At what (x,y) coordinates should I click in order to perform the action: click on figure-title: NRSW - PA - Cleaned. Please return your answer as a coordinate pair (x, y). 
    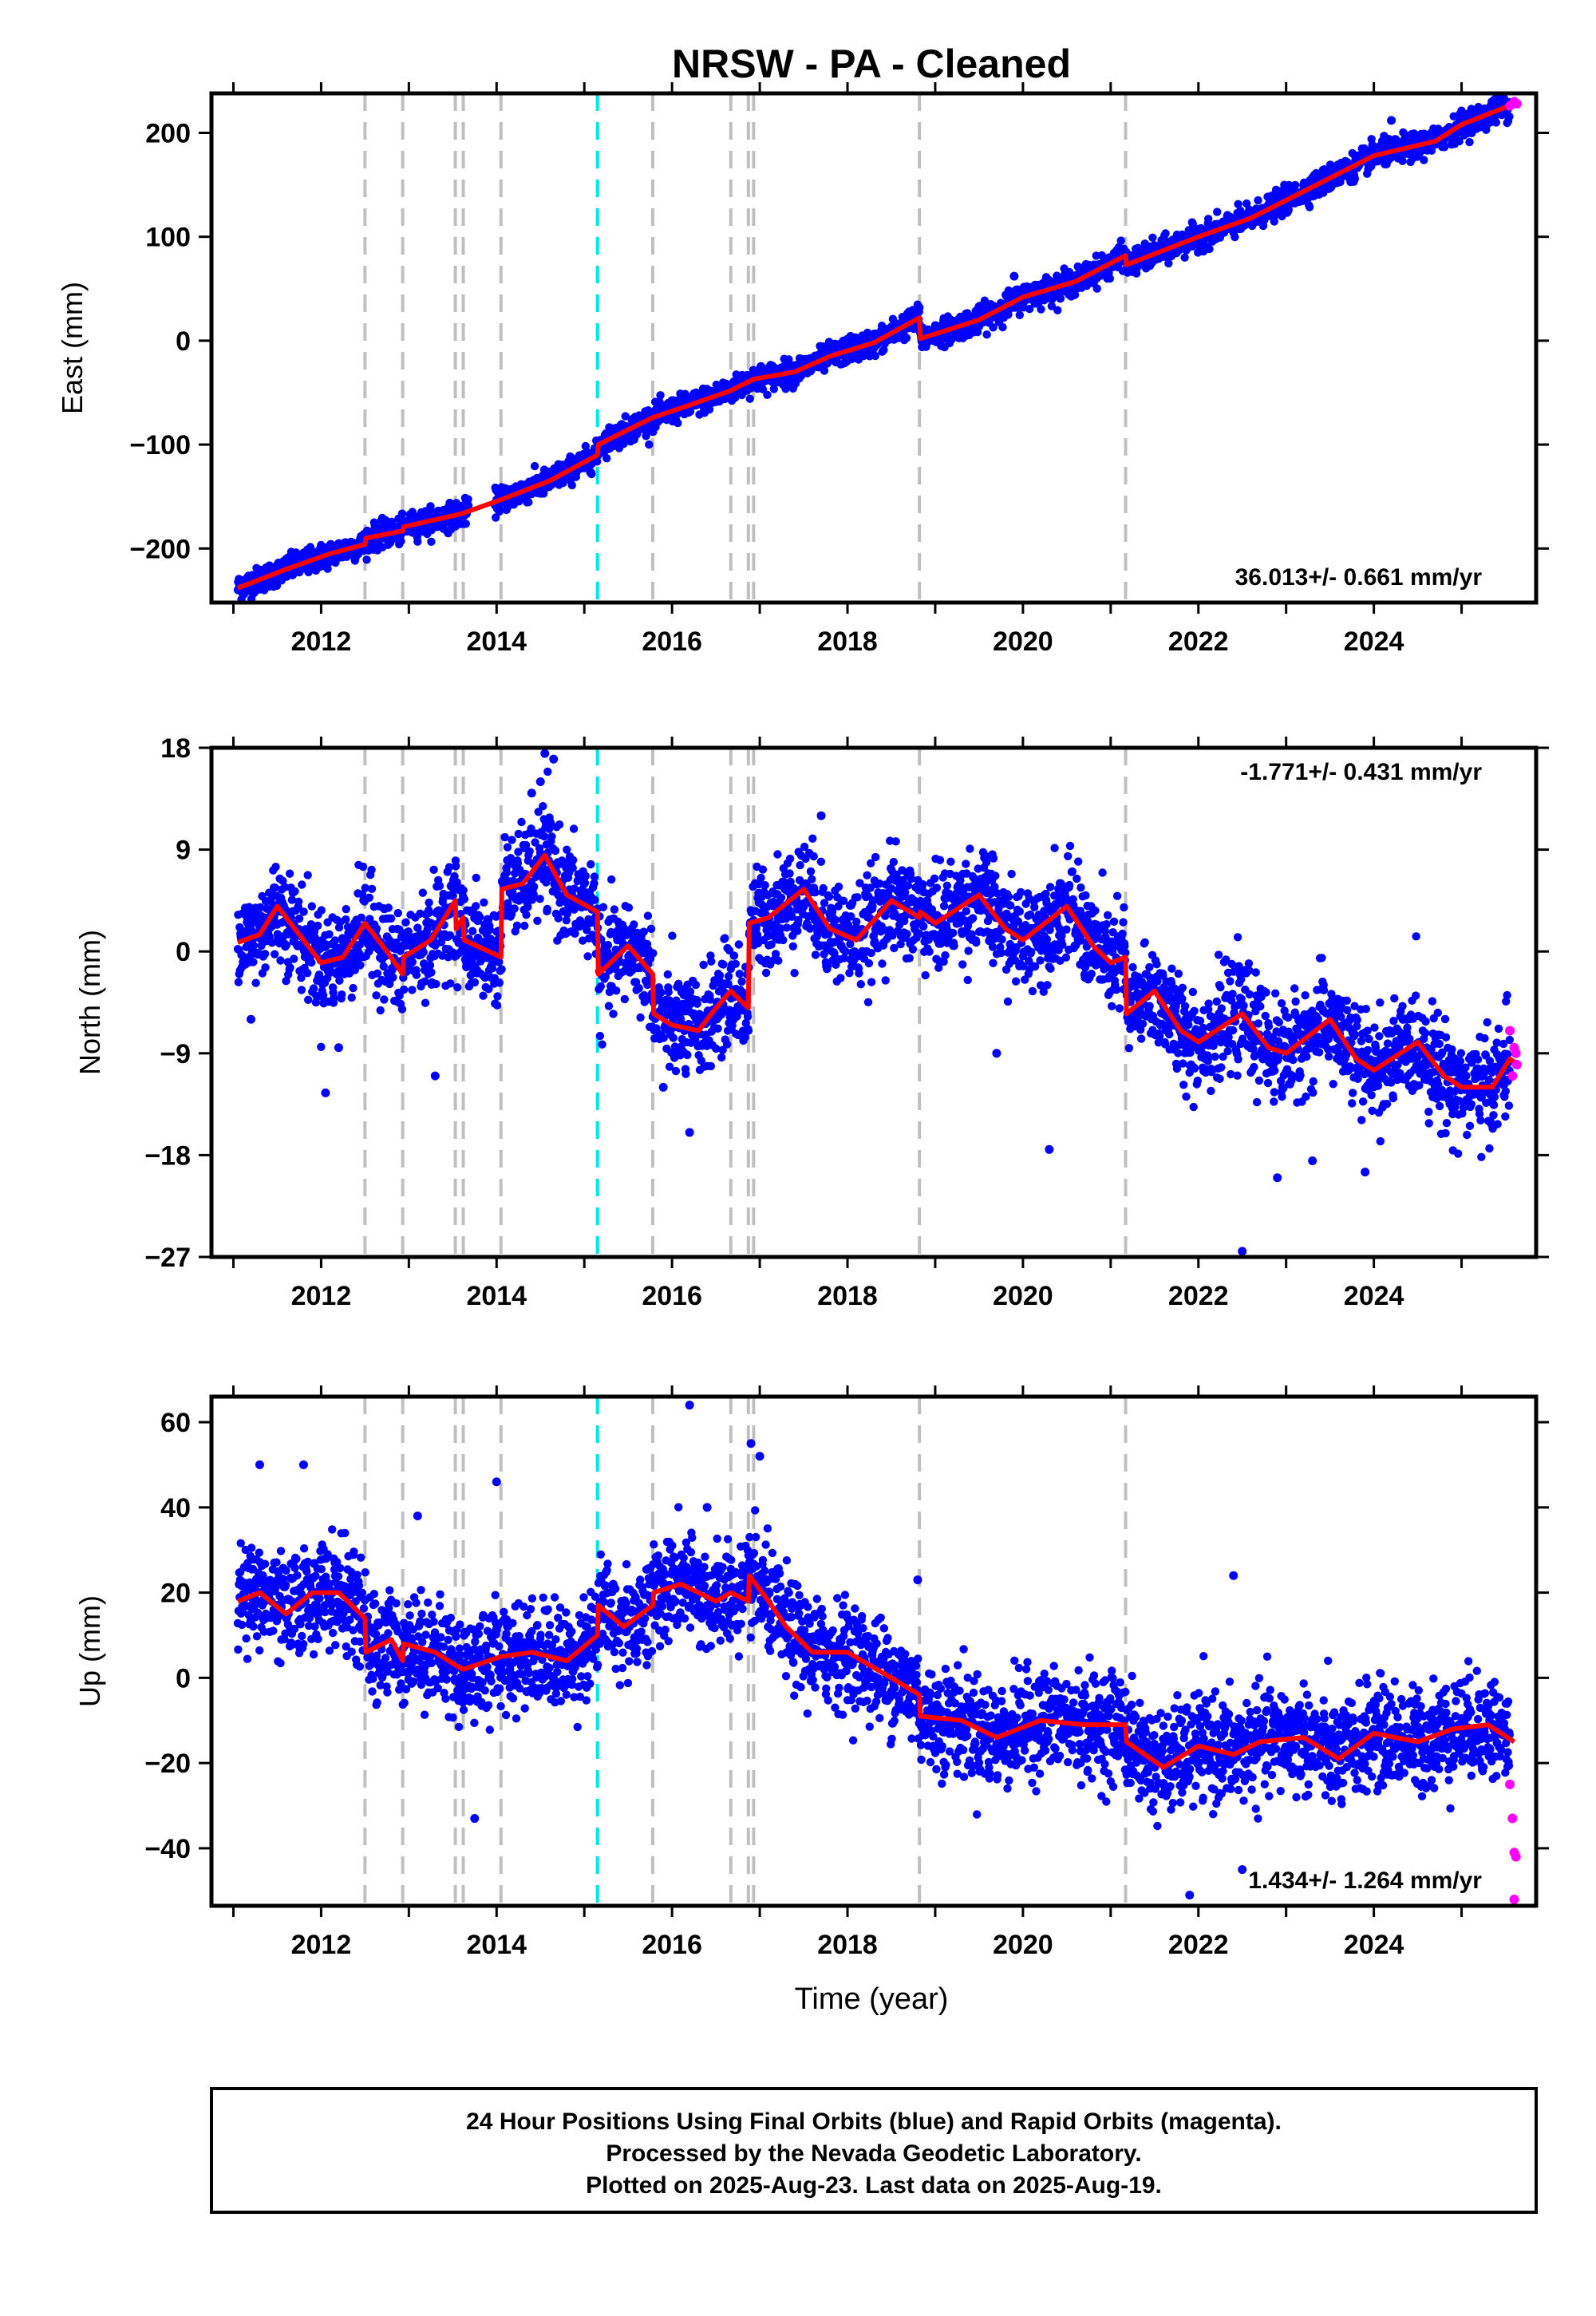
    Looking at the image, I should click on (871, 63).